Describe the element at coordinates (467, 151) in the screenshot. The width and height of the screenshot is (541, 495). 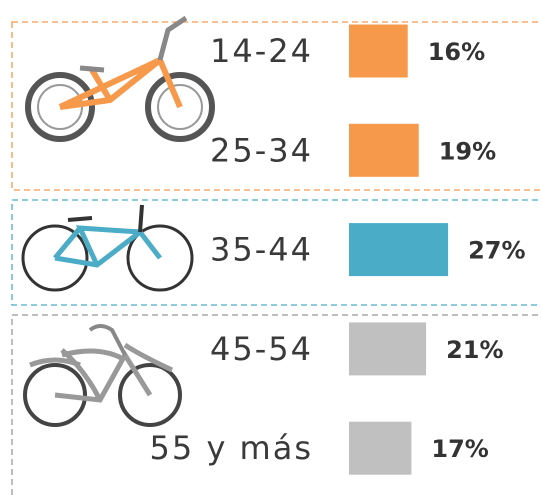
I see `value-label: 19%` at that location.